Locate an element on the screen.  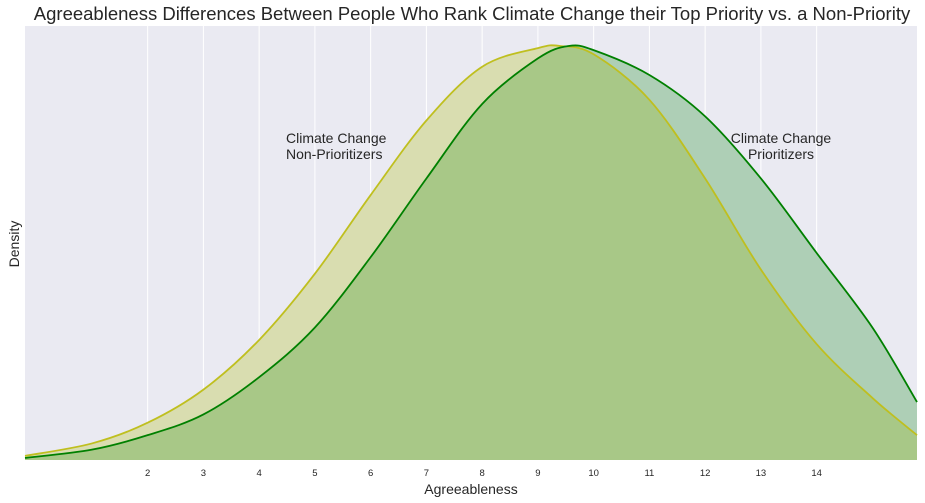
y-axis-label: Density is located at coordinates (14, 244).